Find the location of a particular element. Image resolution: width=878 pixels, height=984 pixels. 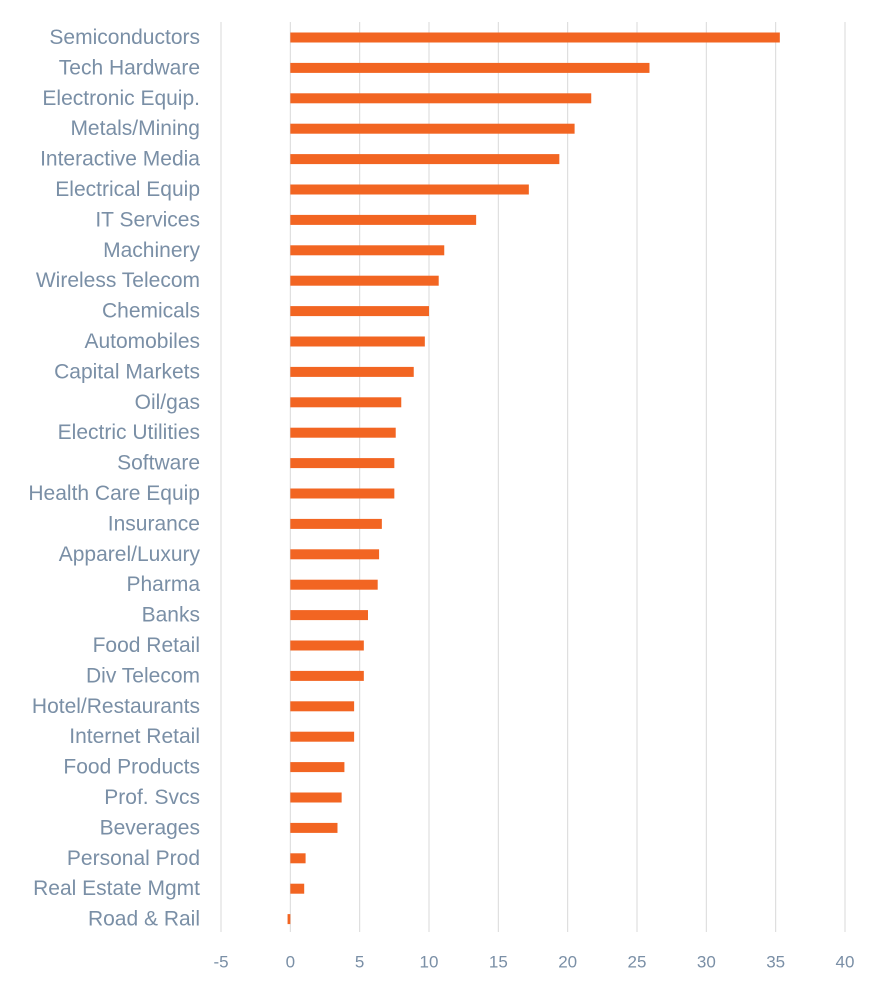

category-label: Software is located at coordinates (158, 463).